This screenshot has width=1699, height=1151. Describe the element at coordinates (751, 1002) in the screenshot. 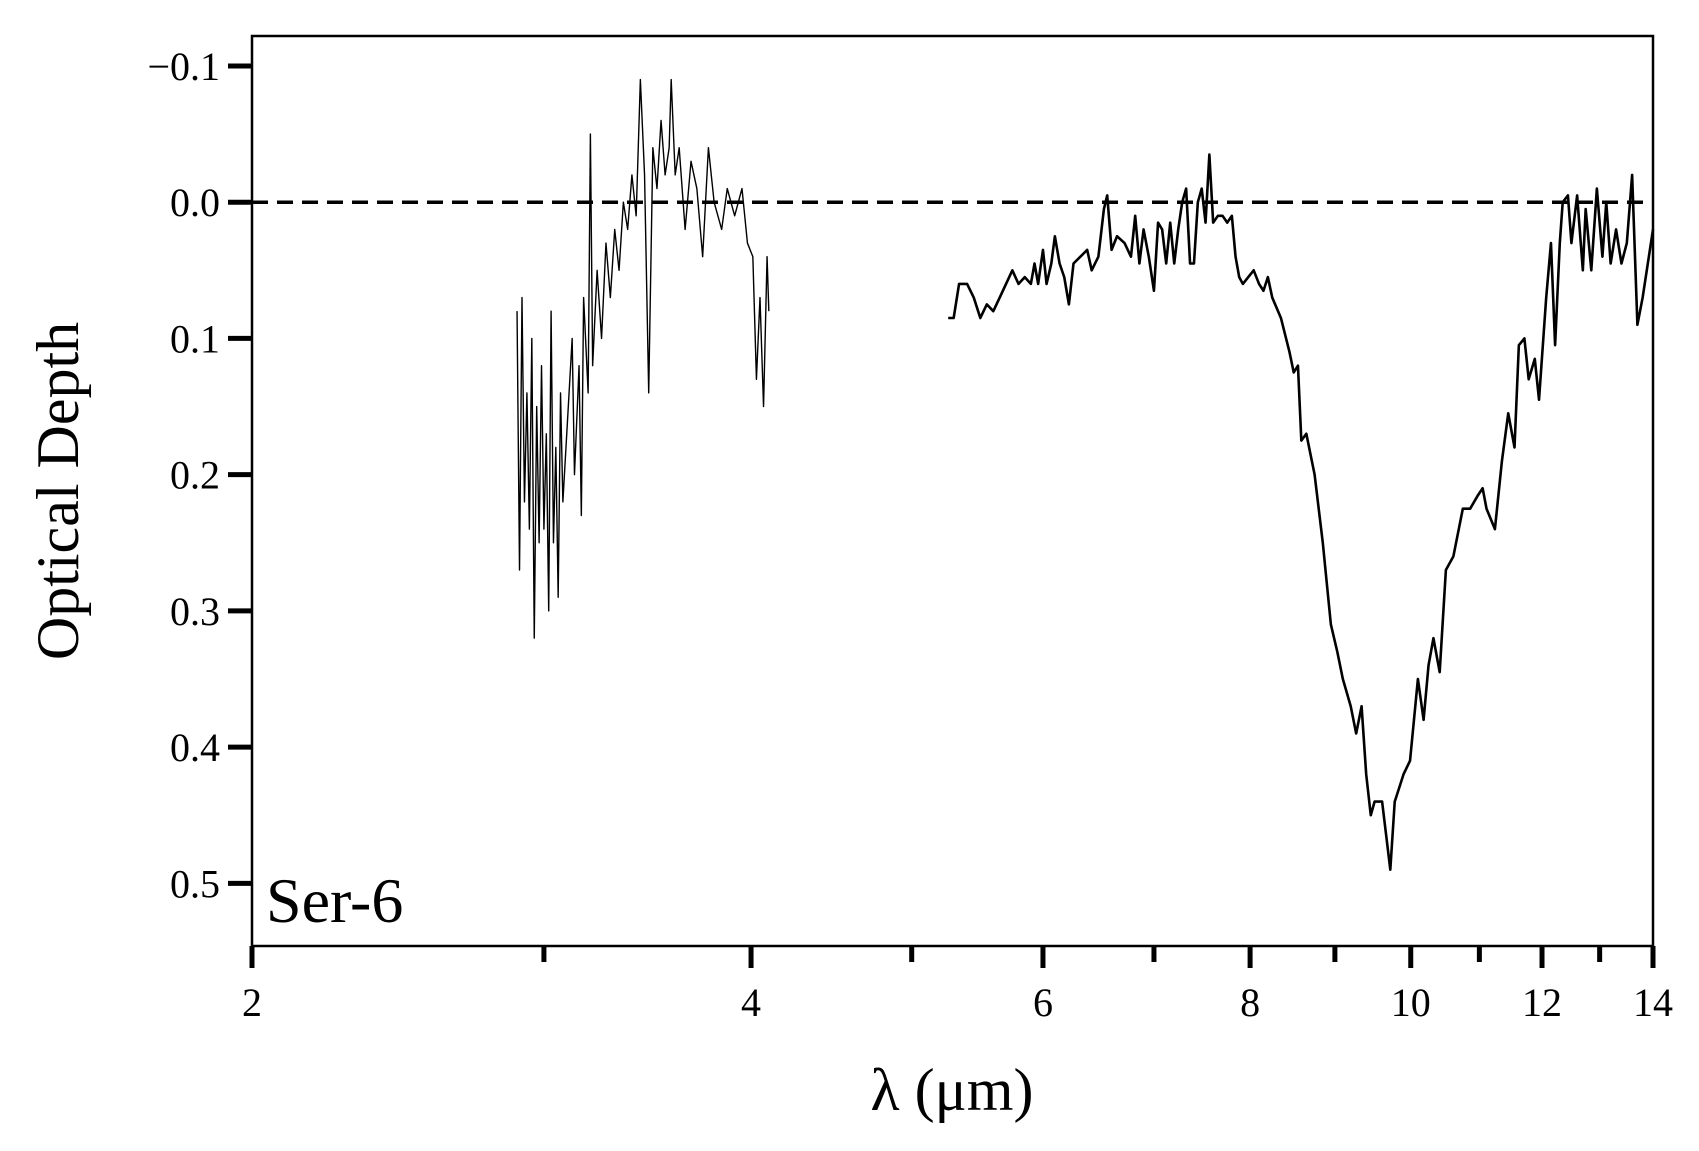

I see `x-tick-label: 4` at that location.